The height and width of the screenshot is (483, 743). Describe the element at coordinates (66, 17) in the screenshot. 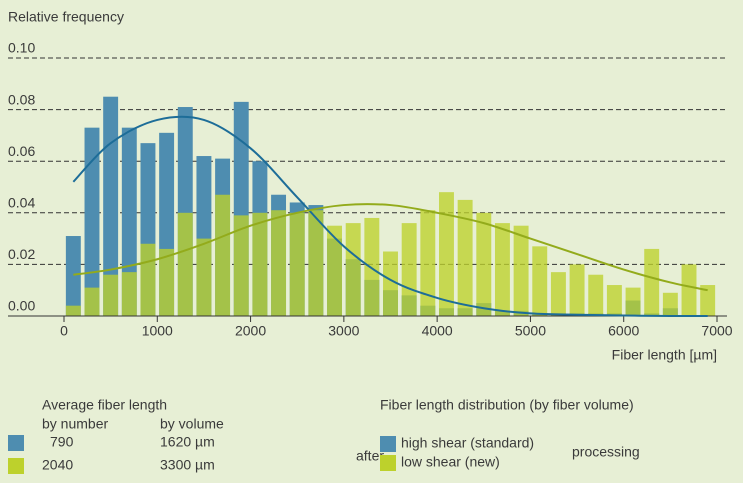

I see `y-axis-label: Relative frequency` at that location.